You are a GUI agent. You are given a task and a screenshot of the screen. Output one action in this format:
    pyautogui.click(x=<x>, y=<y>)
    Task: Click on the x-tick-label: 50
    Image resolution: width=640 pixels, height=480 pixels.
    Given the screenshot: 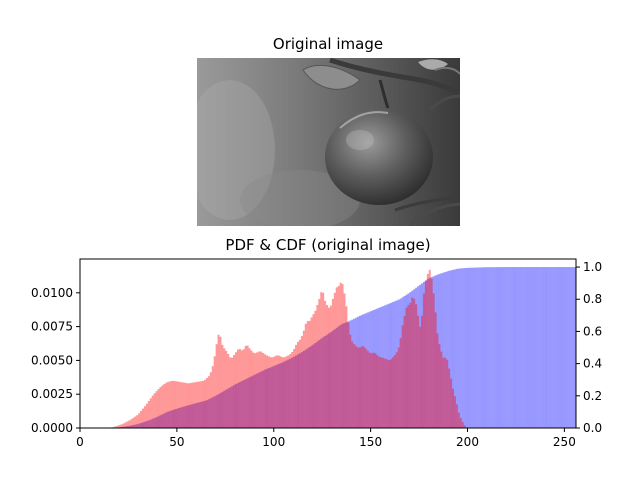 What is the action you would take?
    pyautogui.click(x=176, y=442)
    